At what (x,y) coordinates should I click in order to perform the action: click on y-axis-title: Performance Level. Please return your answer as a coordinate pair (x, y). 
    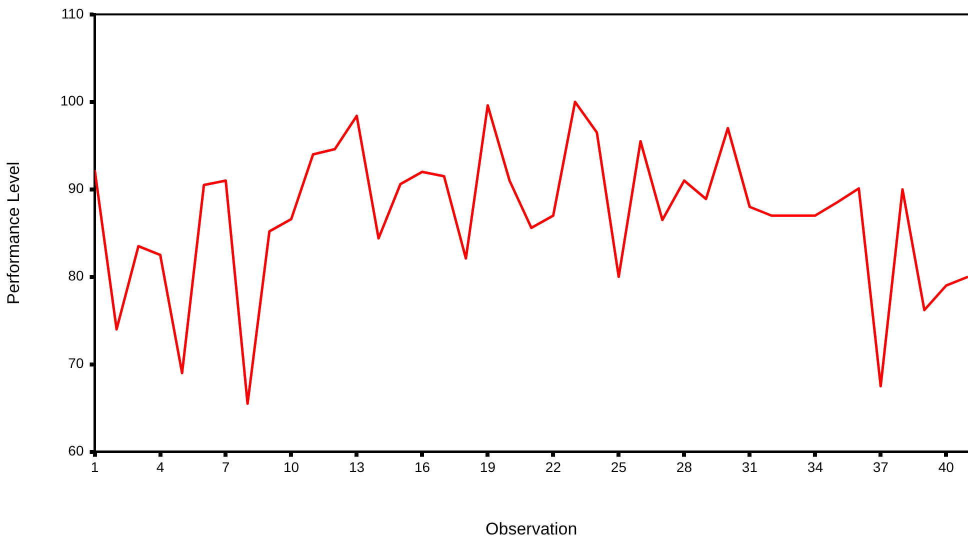
    Looking at the image, I should click on (13, 233).